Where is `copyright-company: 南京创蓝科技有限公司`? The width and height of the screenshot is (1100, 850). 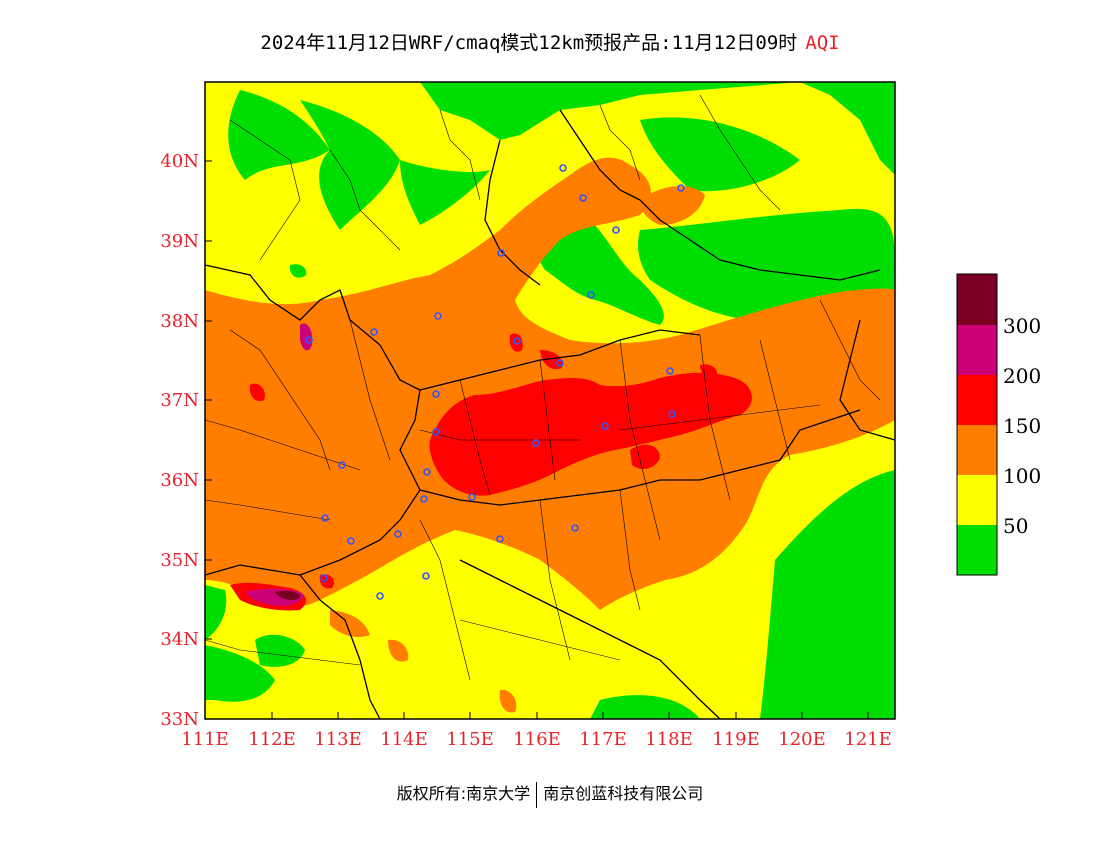
copyright-company: 南京创蓝科技有限公司 is located at coordinates (623, 793).